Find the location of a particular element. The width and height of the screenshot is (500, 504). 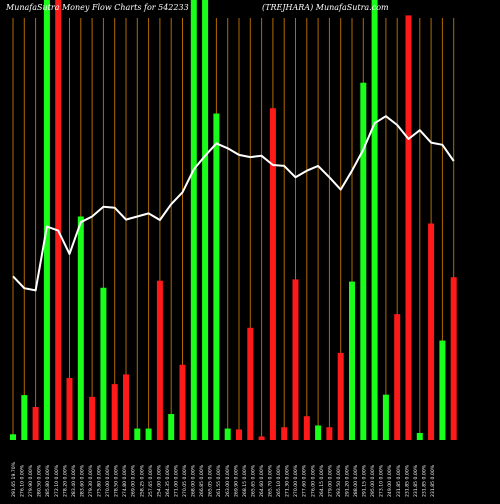

x-tick-label: 285.80 0.00% is located at coordinates (48, 480).